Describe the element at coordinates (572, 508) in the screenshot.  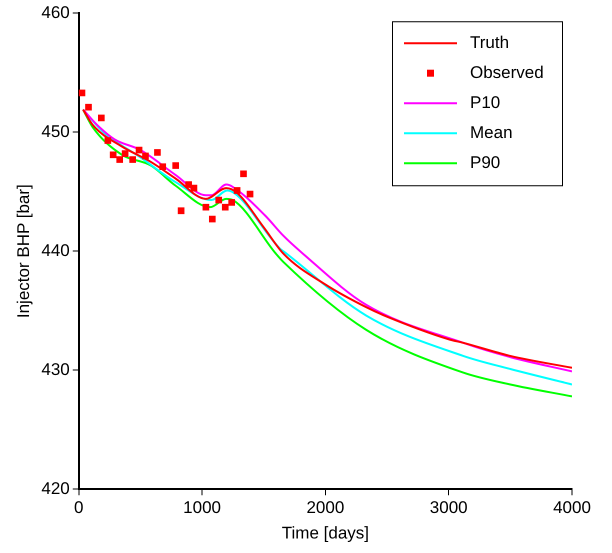
I see `x-tick-label: 4000` at that location.